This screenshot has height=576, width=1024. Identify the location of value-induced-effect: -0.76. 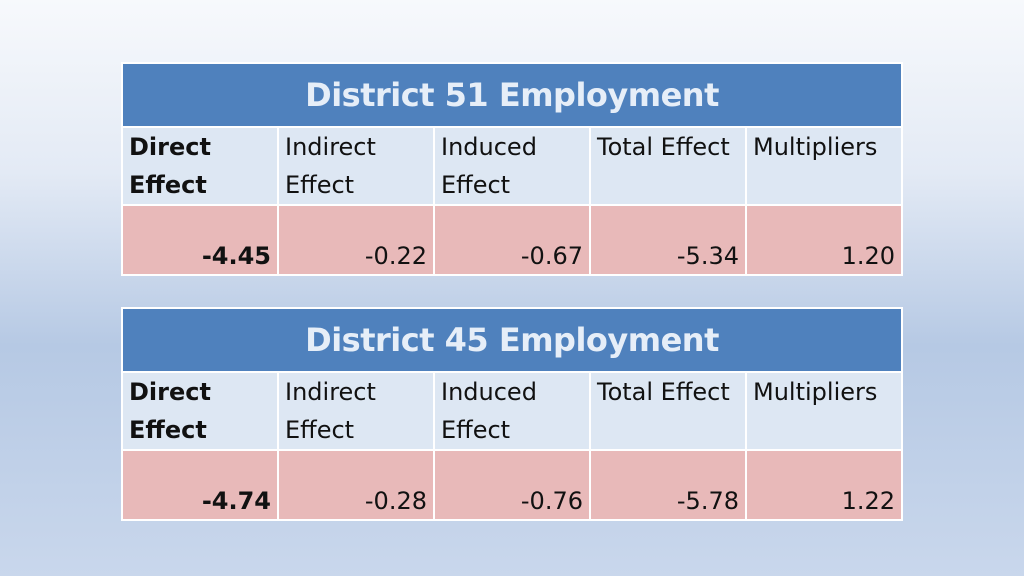
(512, 485).